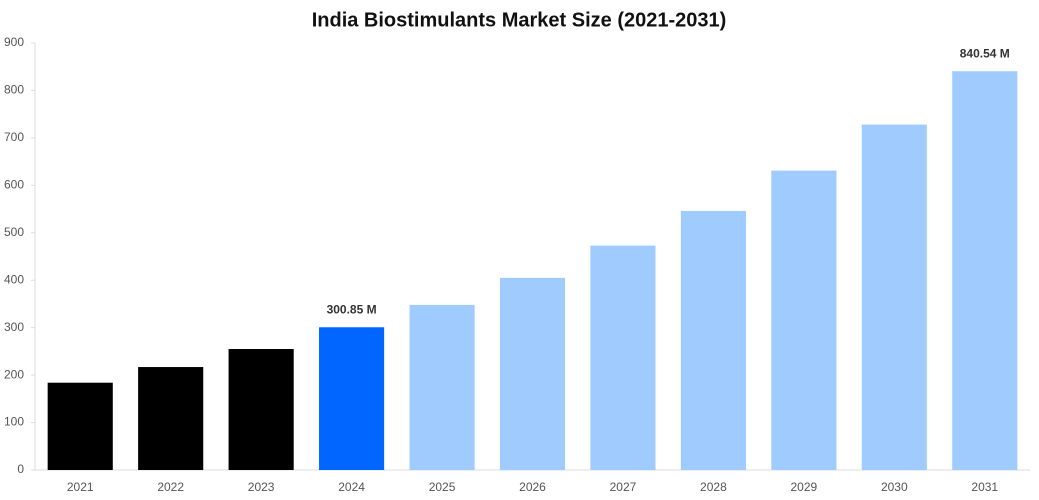 This screenshot has height=500, width=1039. I want to click on y-tick-label: 200, so click(14, 374).